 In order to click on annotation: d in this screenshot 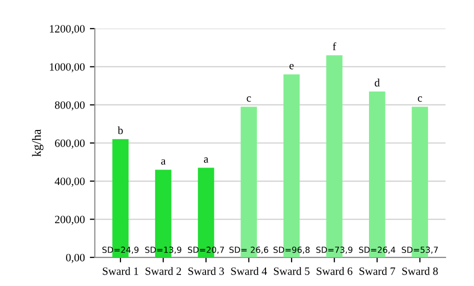, I will do `click(377, 82)`.